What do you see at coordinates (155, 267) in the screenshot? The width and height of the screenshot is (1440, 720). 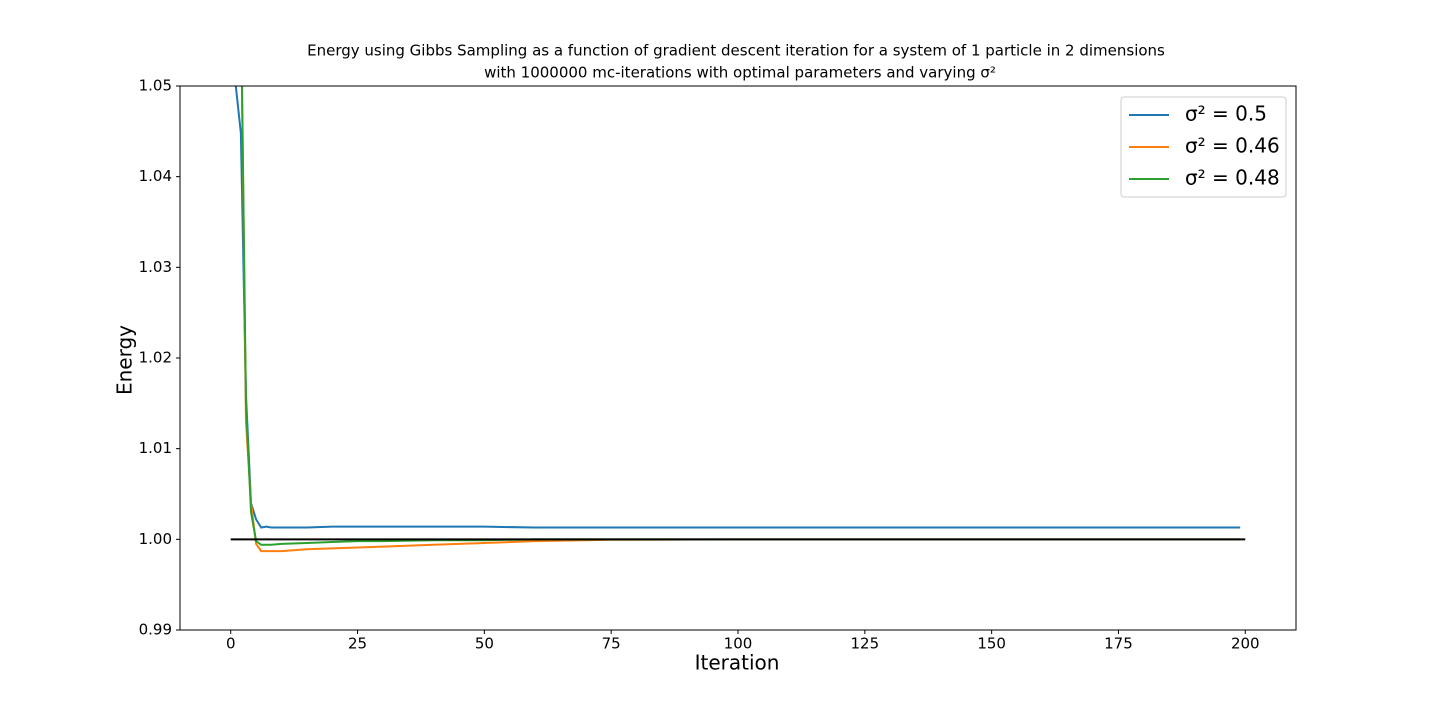 I see `y-tick-label: 1.03` at bounding box center [155, 267].